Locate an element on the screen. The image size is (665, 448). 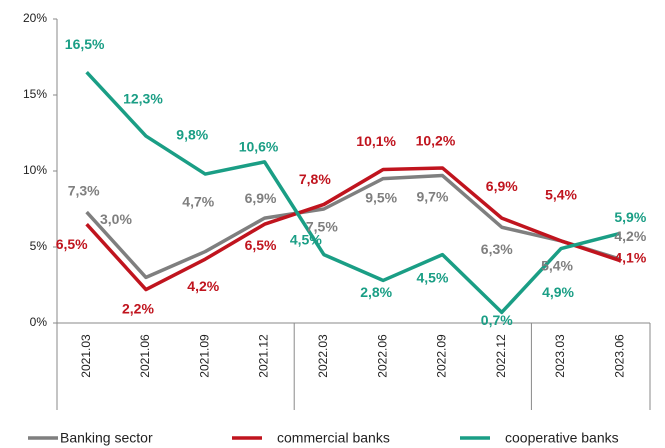
y-tick-label: 0% is located at coordinates (39, 322).